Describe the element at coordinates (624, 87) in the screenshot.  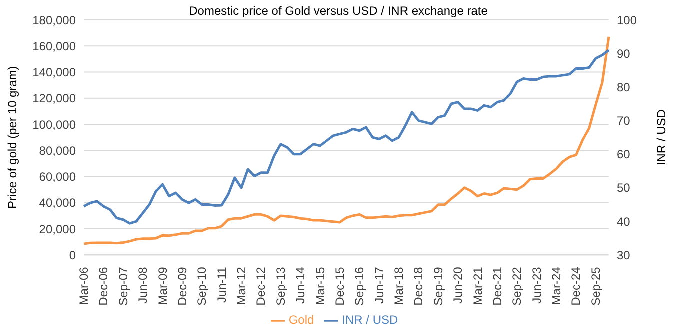
I see `y2-tick-label: 80` at that location.